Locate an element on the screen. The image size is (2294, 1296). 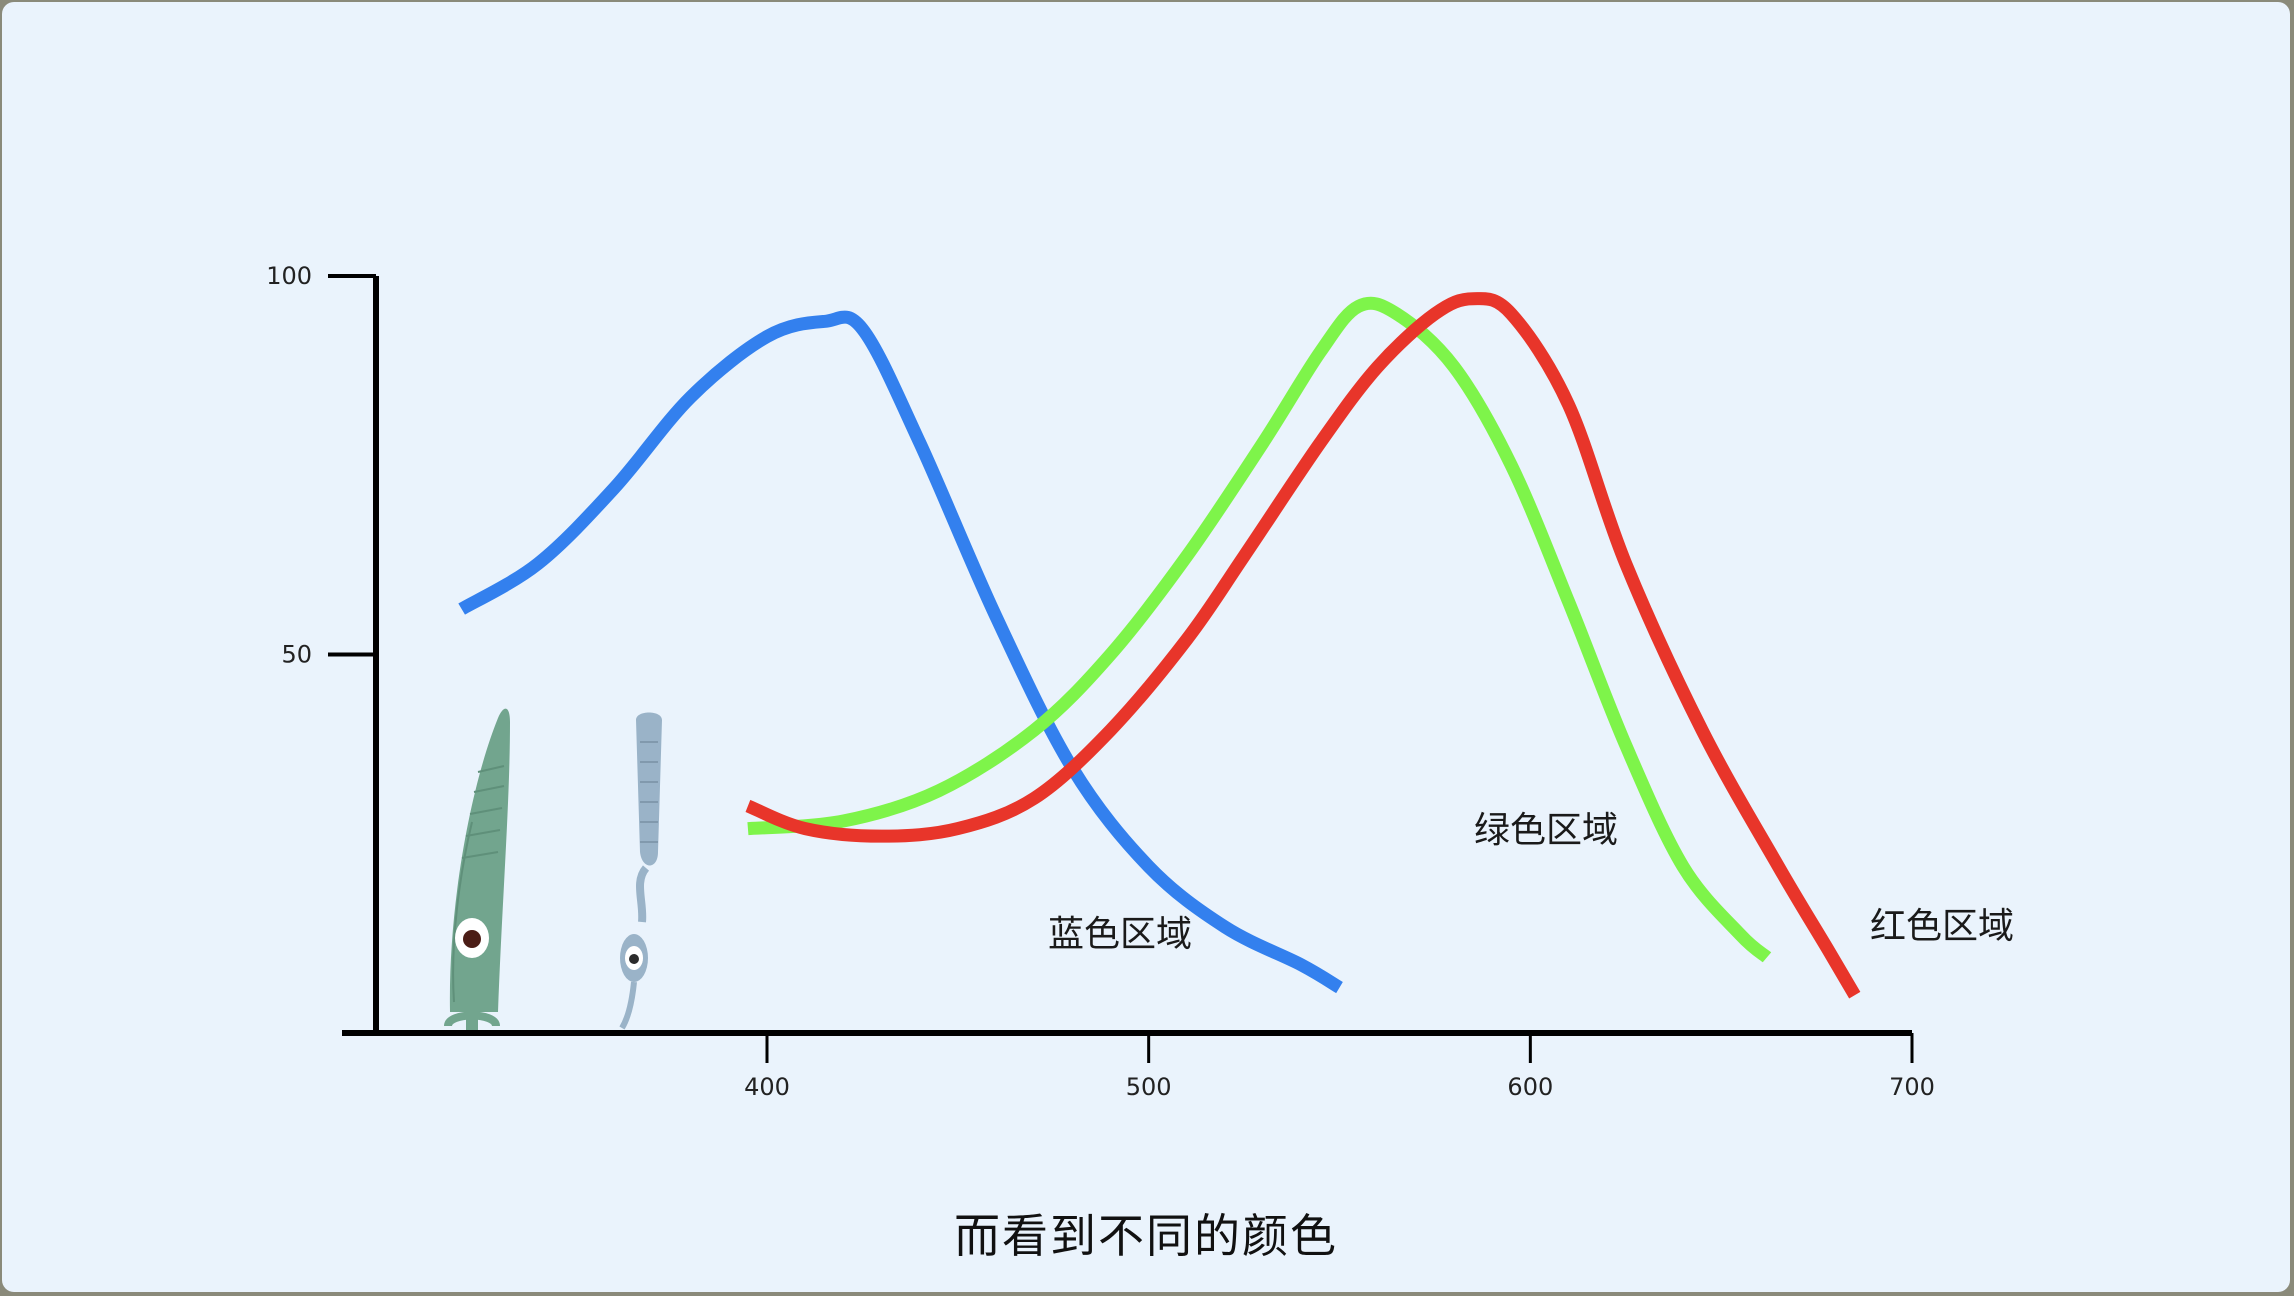
y-tick-label: 50 is located at coordinates (296, 655).